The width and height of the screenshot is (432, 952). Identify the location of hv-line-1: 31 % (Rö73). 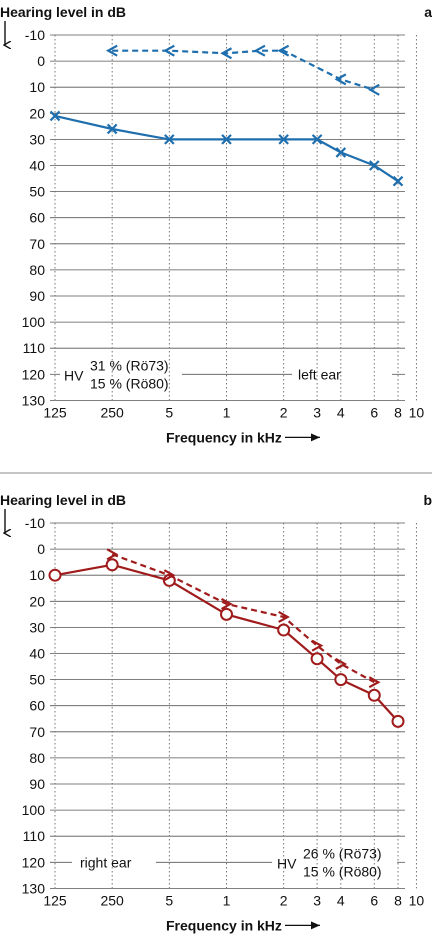
(129, 365).